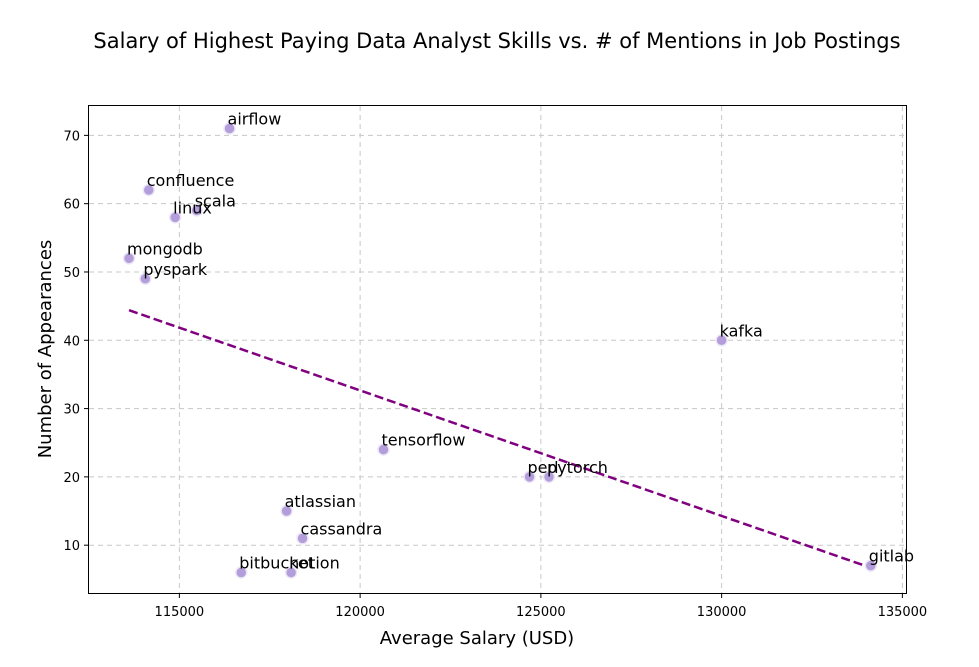 Image resolution: width=979 pixels, height=667 pixels. Describe the element at coordinates (175, 269) in the screenshot. I see `point-label-pyspark: pyspark` at that location.